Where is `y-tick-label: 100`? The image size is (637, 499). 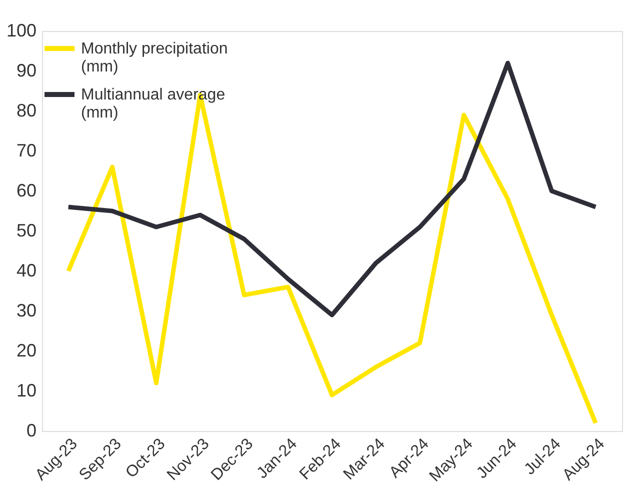
y-tick-label: 100 is located at coordinates (21, 30).